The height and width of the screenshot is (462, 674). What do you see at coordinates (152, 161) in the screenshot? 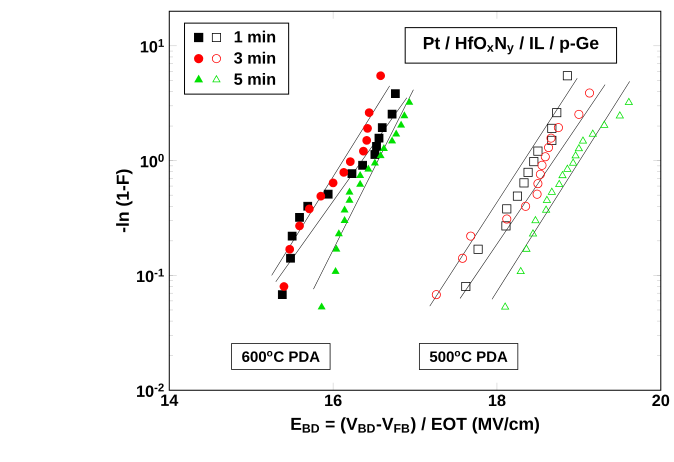
I see `y-tick-label: 10$^{0}$` at bounding box center [152, 161].